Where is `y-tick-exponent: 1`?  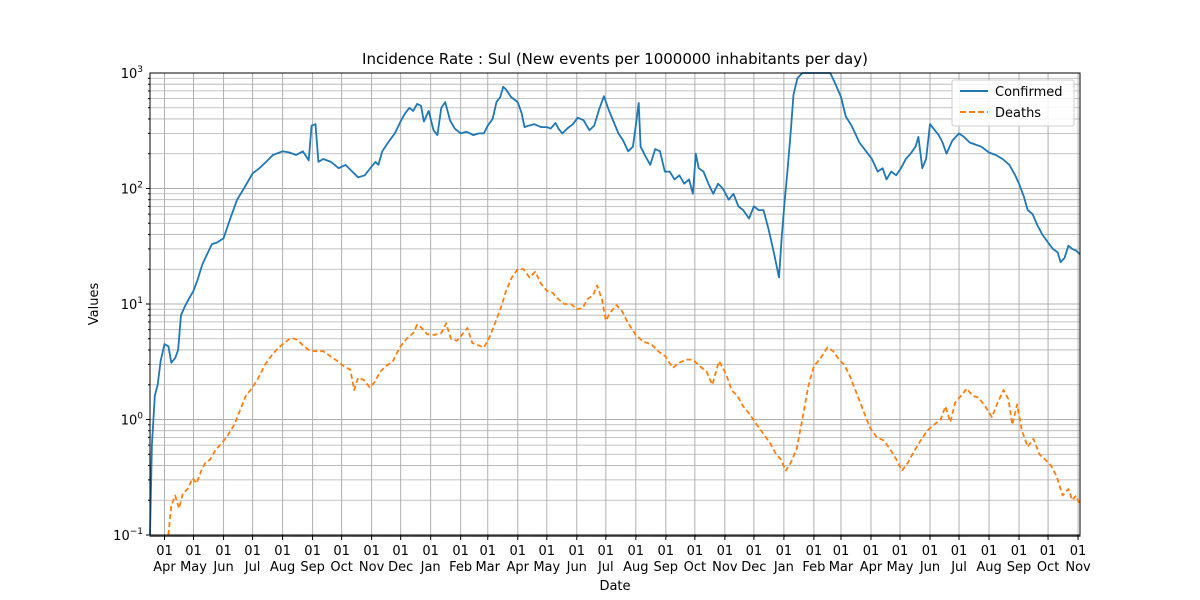
y-tick-exponent: 1 is located at coordinates (140, 301).